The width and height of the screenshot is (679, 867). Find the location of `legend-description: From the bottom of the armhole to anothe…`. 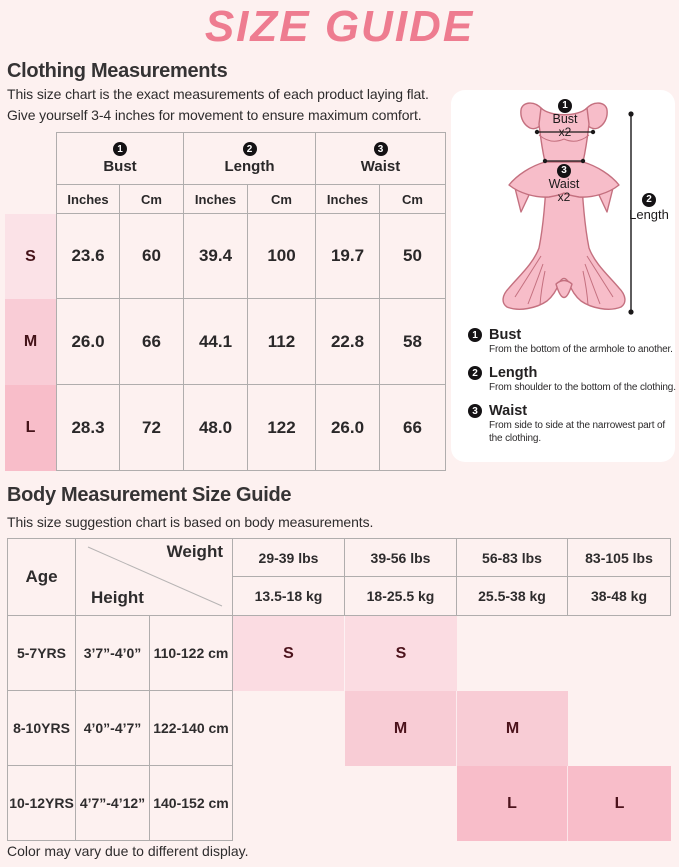

legend-description: From the bottom of the armhole to anothe… is located at coordinates (581, 349).